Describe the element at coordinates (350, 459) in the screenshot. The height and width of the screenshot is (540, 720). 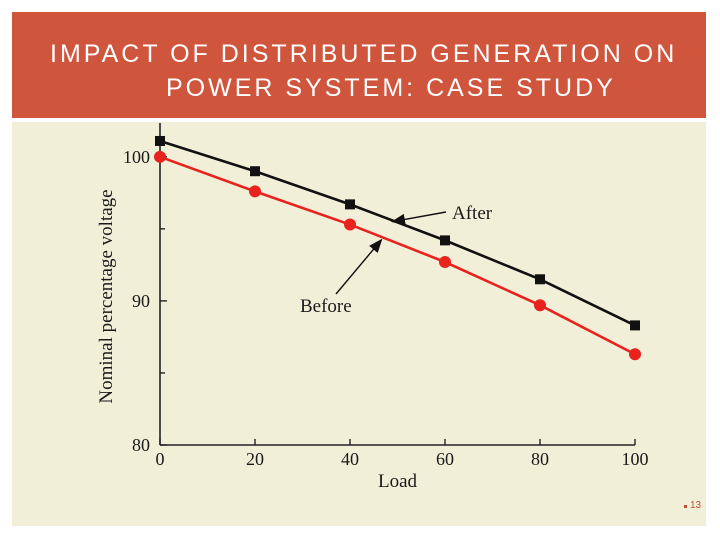
I see `x-tick-label: 40` at that location.